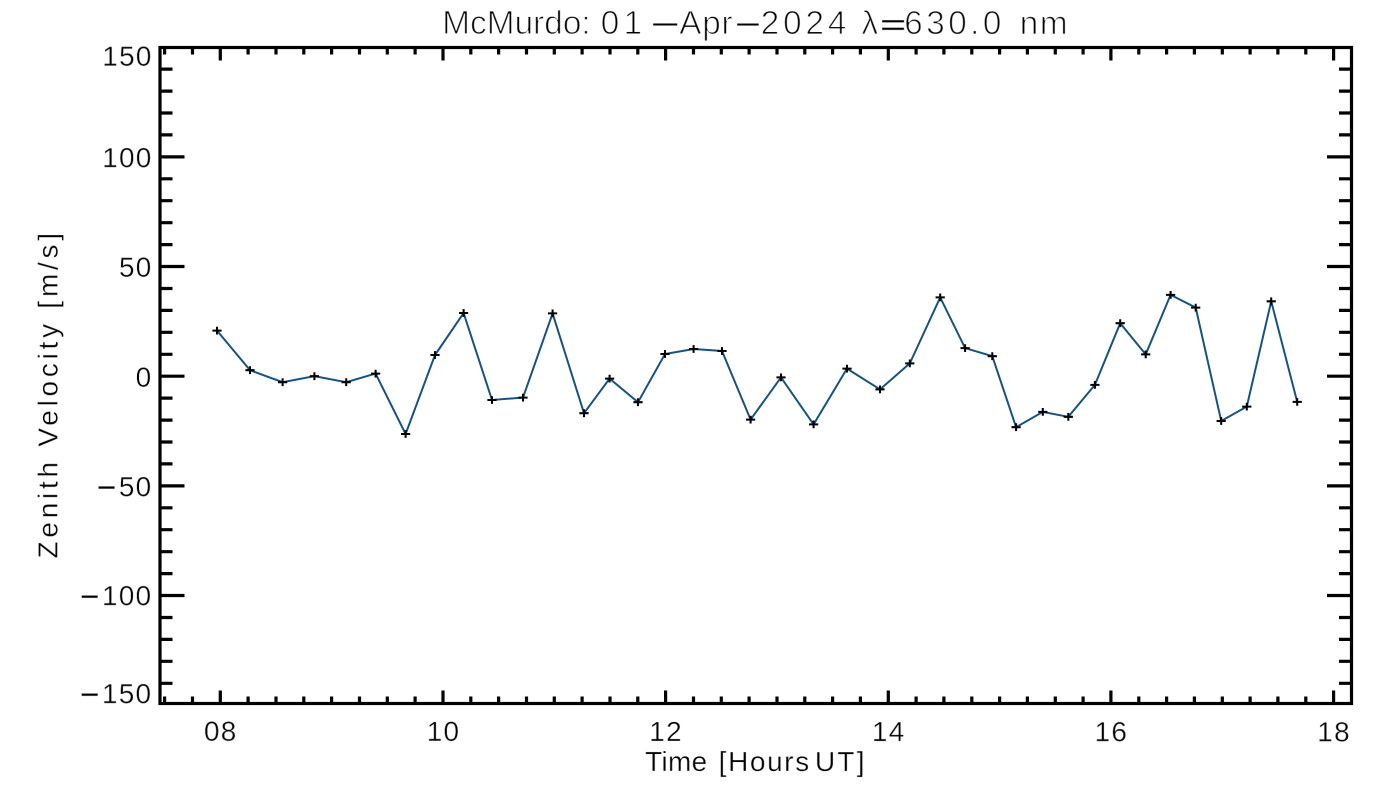  What do you see at coordinates (954, 23) in the screenshot?
I see `svg-text: 630.0` at bounding box center [954, 23].